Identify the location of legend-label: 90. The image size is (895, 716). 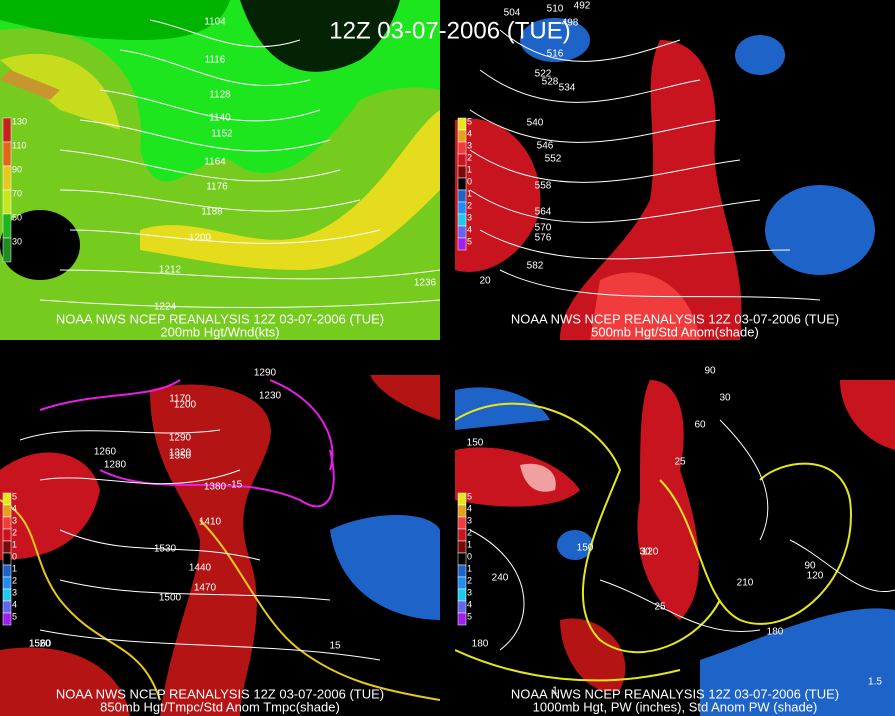
(17, 169).